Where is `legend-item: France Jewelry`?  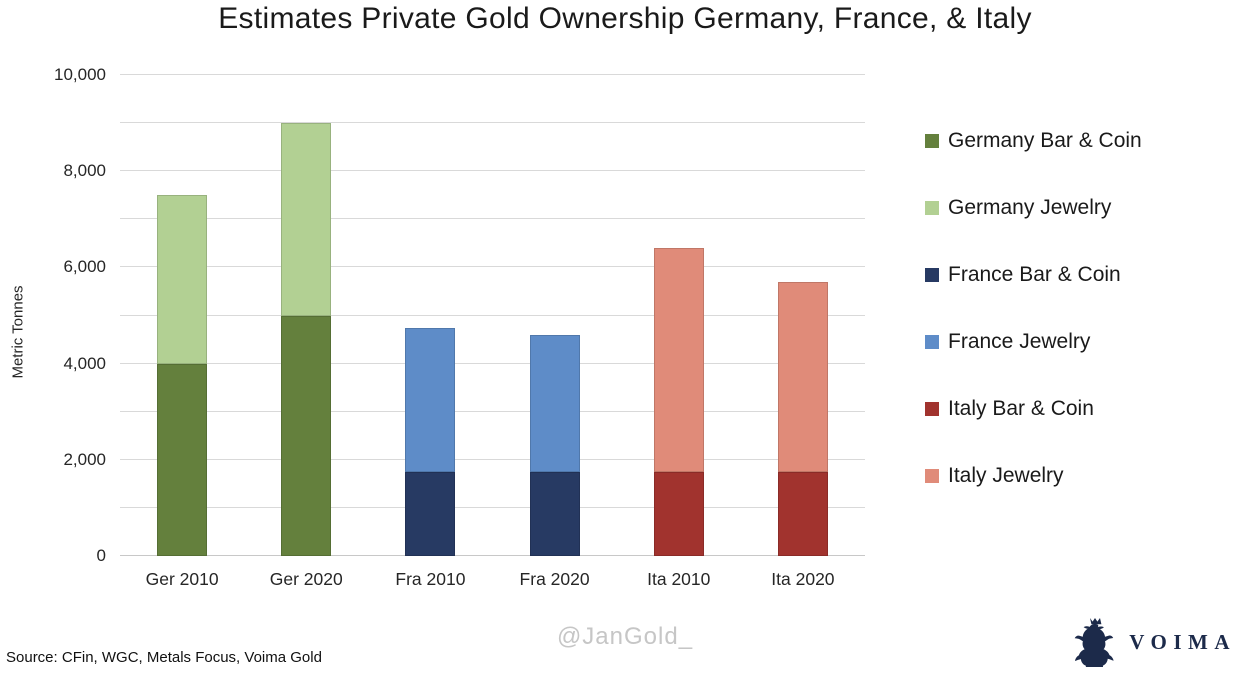 legend-item: France Jewelry is located at coordinates (1033, 341).